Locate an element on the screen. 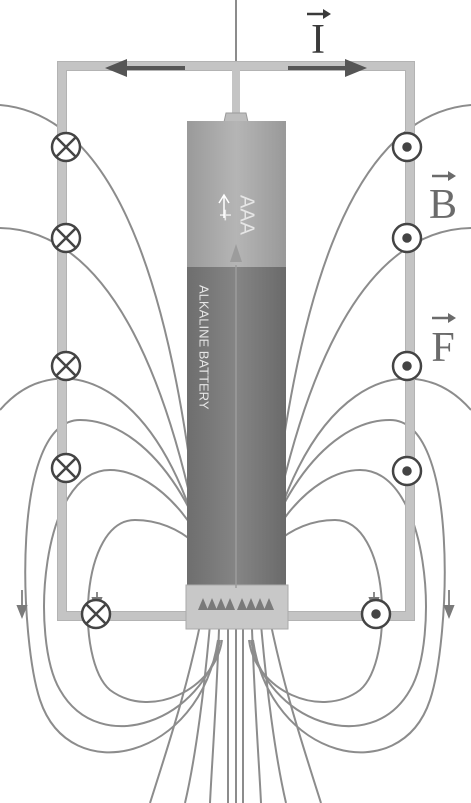 The width and height of the screenshot is (471, 803). magnetic-field-label: B is located at coordinates (443, 205).